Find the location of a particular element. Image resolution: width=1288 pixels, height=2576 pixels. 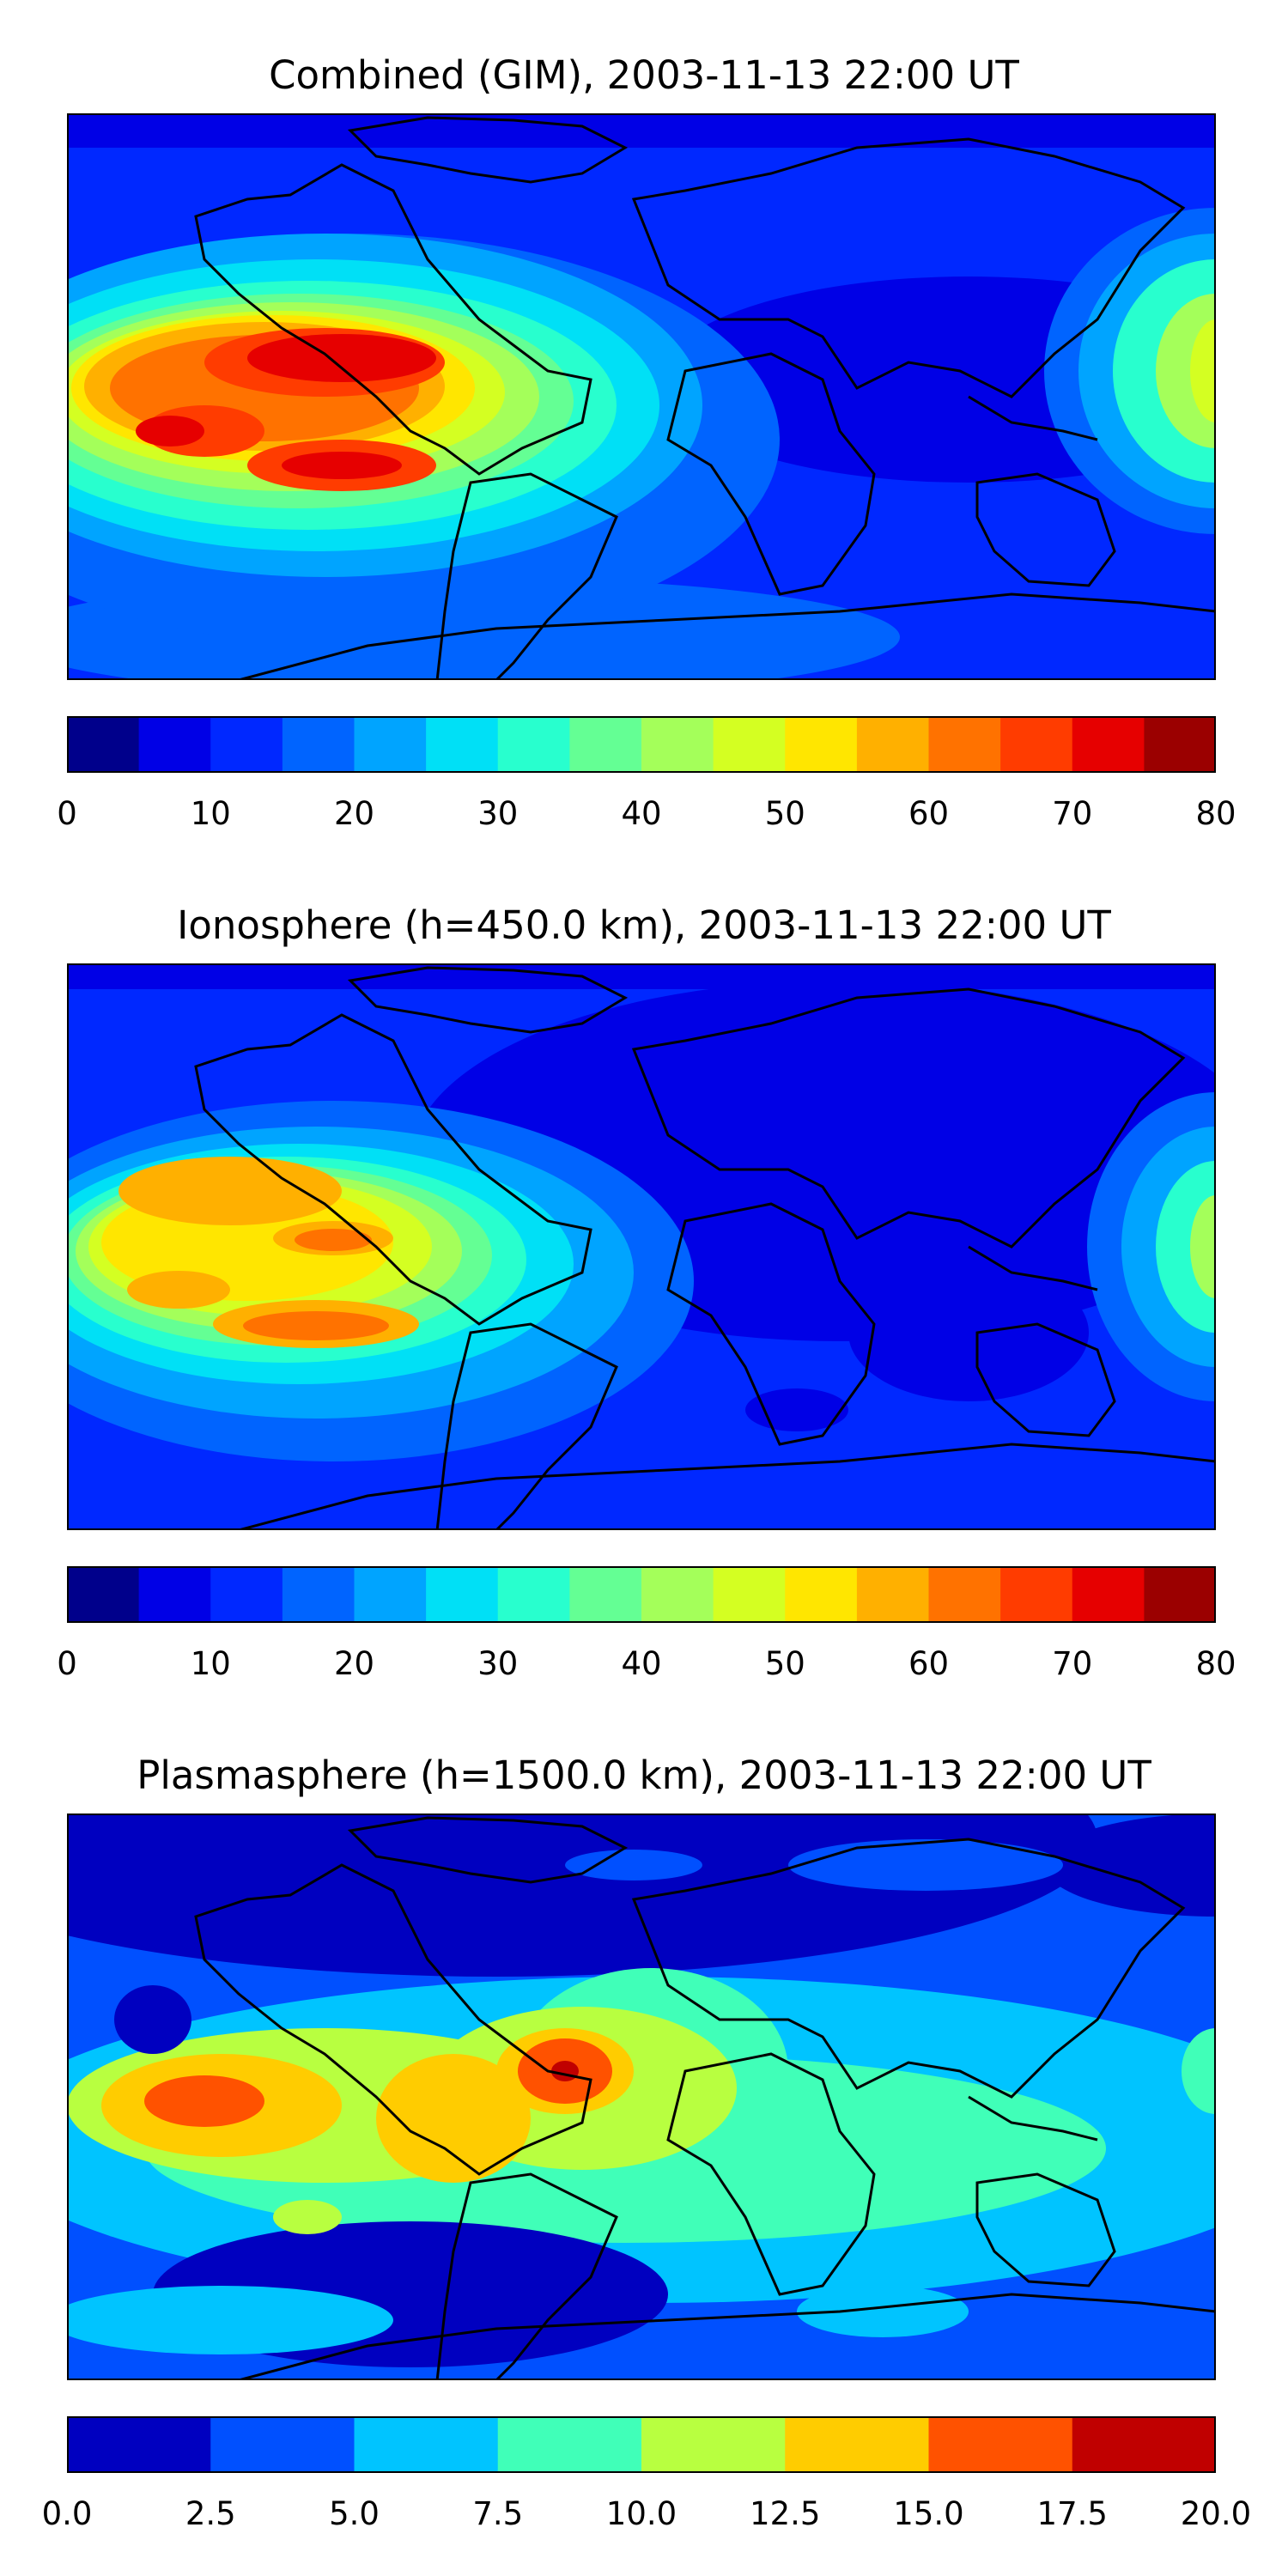

colorbar-plasmasphere is located at coordinates (641, 2444).